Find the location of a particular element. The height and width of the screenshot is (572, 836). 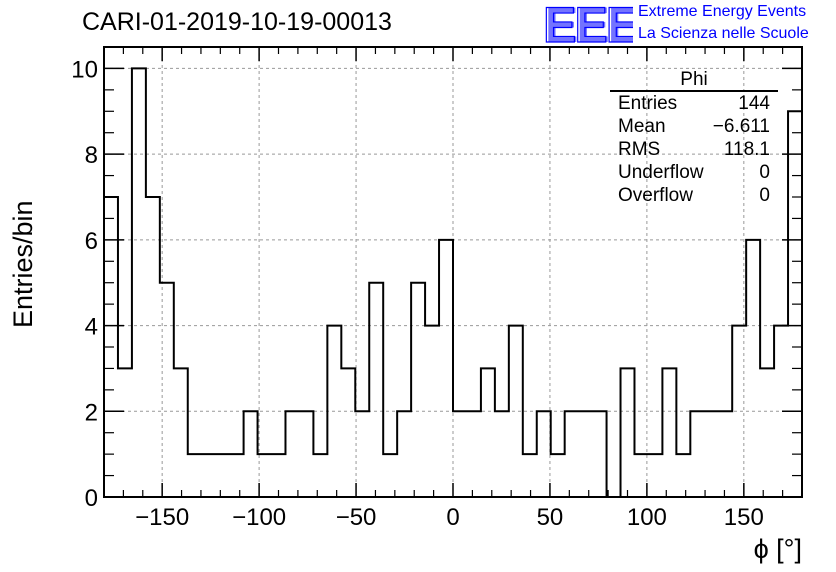

stats-label: RMS is located at coordinates (639, 149).